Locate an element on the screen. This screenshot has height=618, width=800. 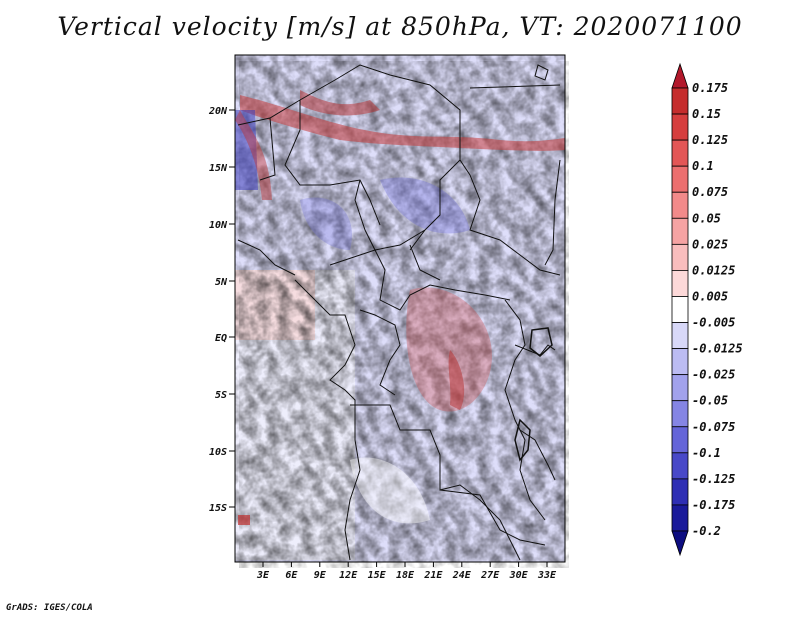
lon-label: 33E is located at coordinates (547, 575).